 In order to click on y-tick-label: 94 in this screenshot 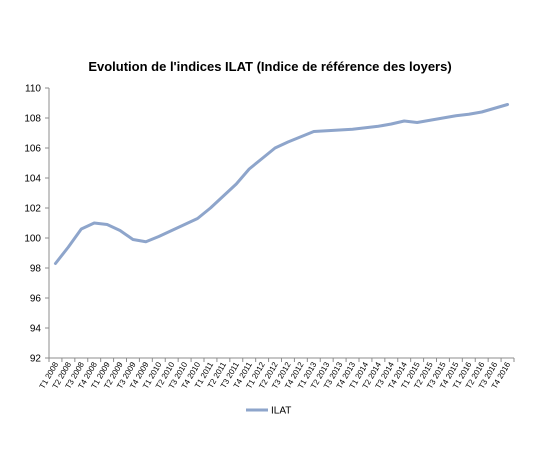, I will do `click(36, 329)`.